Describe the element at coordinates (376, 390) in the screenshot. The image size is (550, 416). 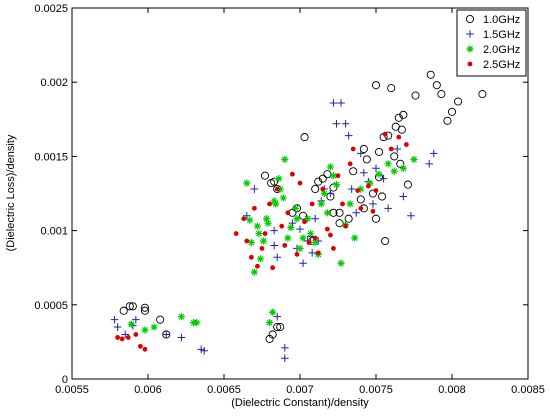
I see `x-tick-label: 0.0075` at that location.